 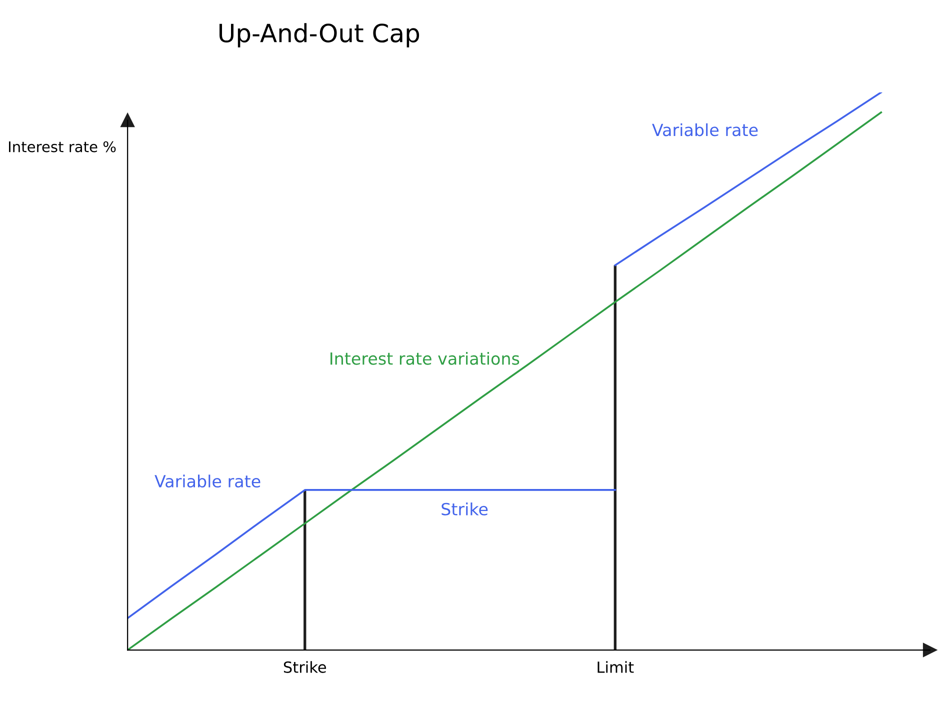 What do you see at coordinates (320, 35) in the screenshot?
I see `chart-title: Up-And-Out Cap` at bounding box center [320, 35].